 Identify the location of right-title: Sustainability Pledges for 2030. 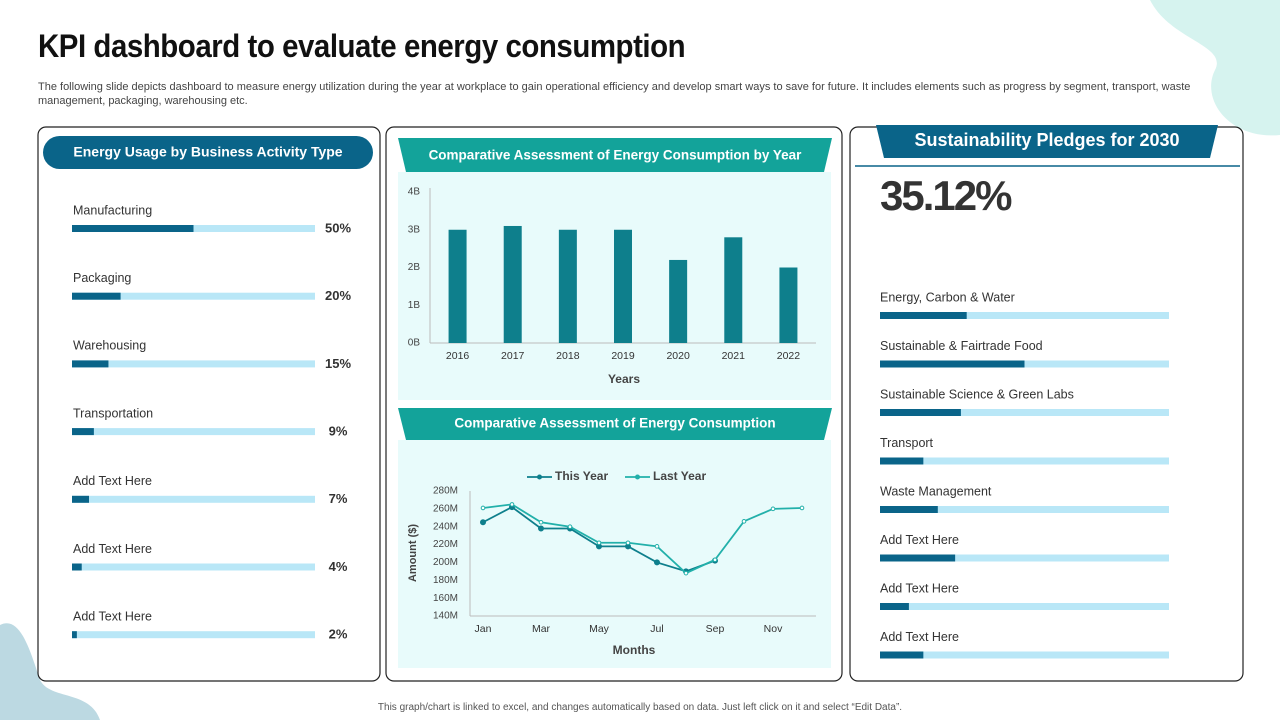
(1046, 140).